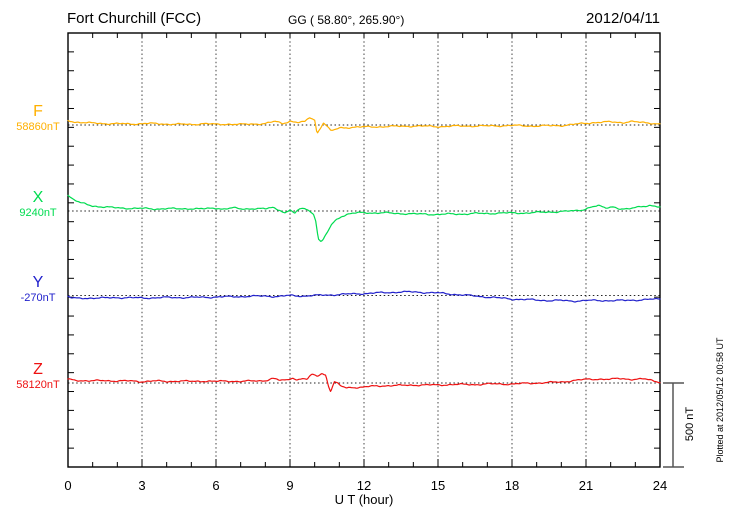  Describe the element at coordinates (623, 18) in the screenshot. I see `date-label: 2012/04/11` at that location.